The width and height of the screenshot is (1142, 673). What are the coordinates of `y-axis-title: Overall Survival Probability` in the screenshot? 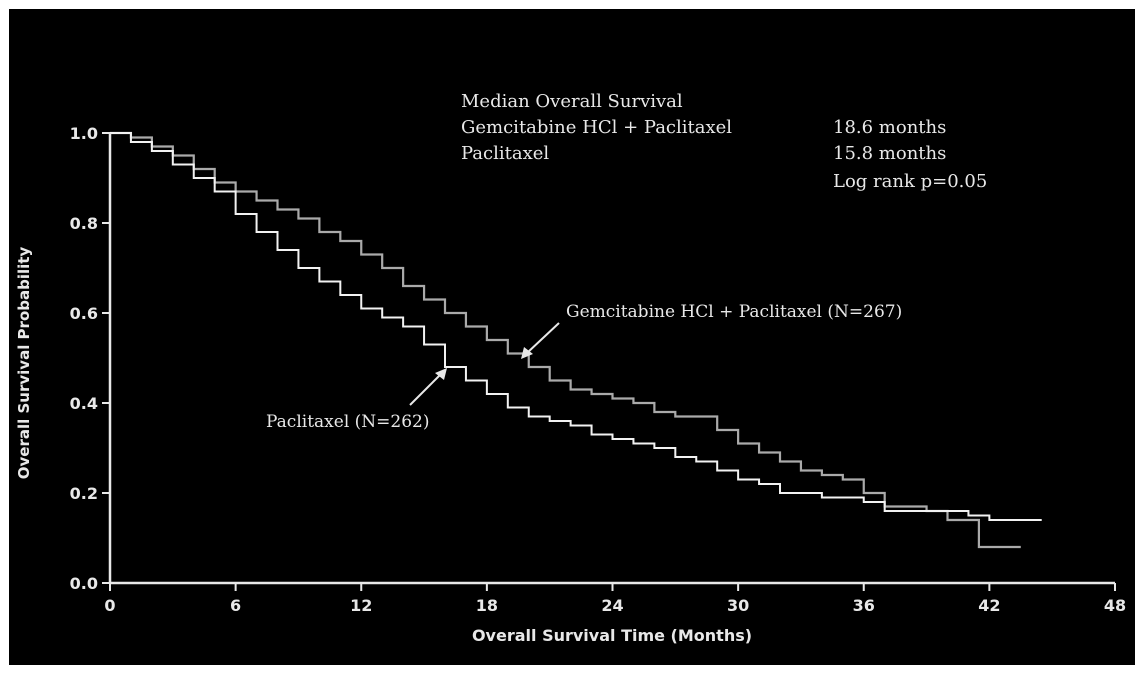 It's located at (24, 363).